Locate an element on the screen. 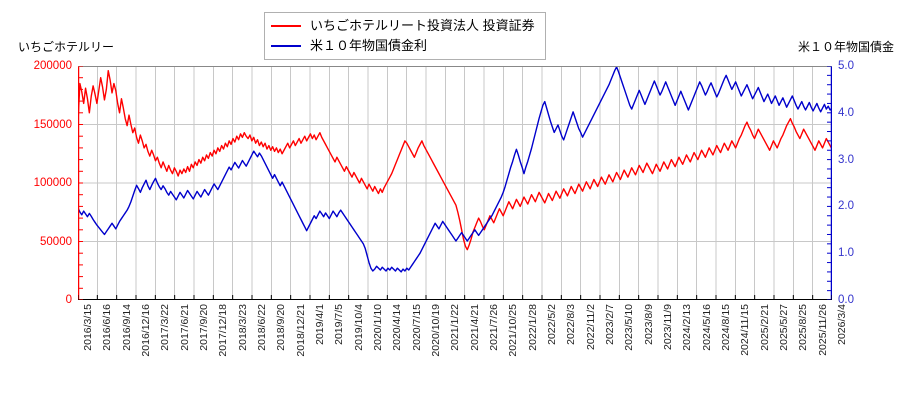 The height and width of the screenshot is (400, 900). x-tick-label: 2024/2/13 is located at coordinates (687, 327).